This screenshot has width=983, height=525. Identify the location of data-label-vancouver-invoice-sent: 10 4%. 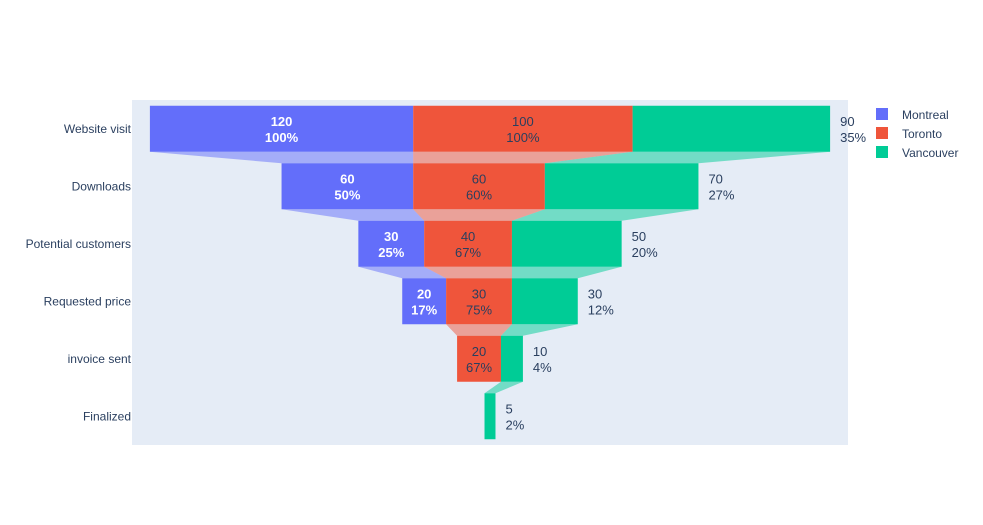
(542, 359).